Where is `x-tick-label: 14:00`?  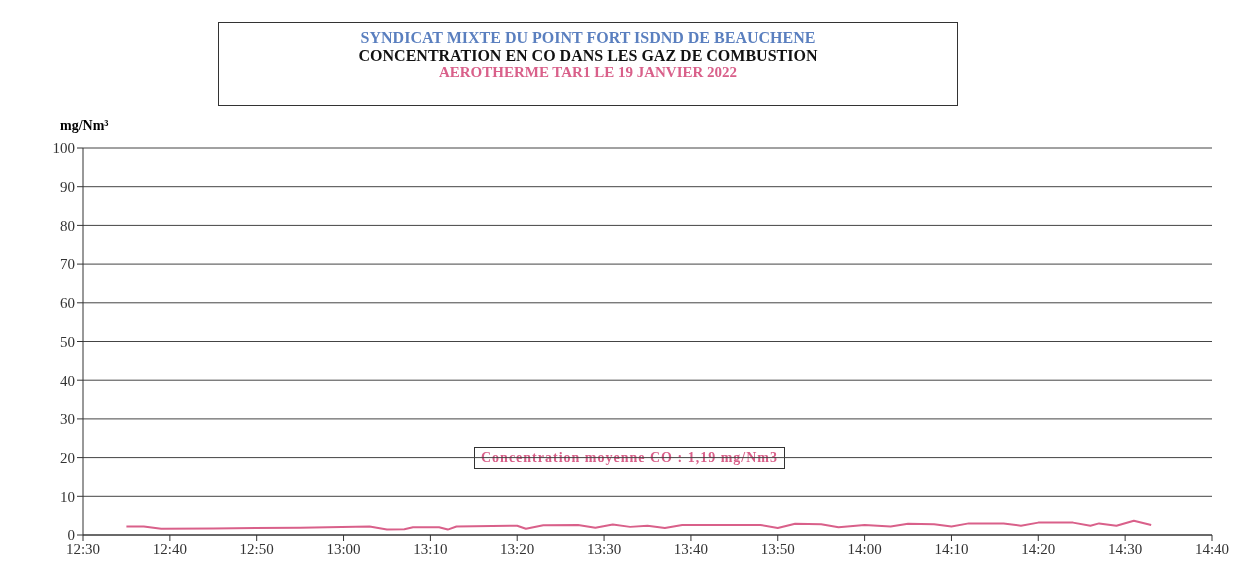 x-tick-label: 14:00 is located at coordinates (864, 548).